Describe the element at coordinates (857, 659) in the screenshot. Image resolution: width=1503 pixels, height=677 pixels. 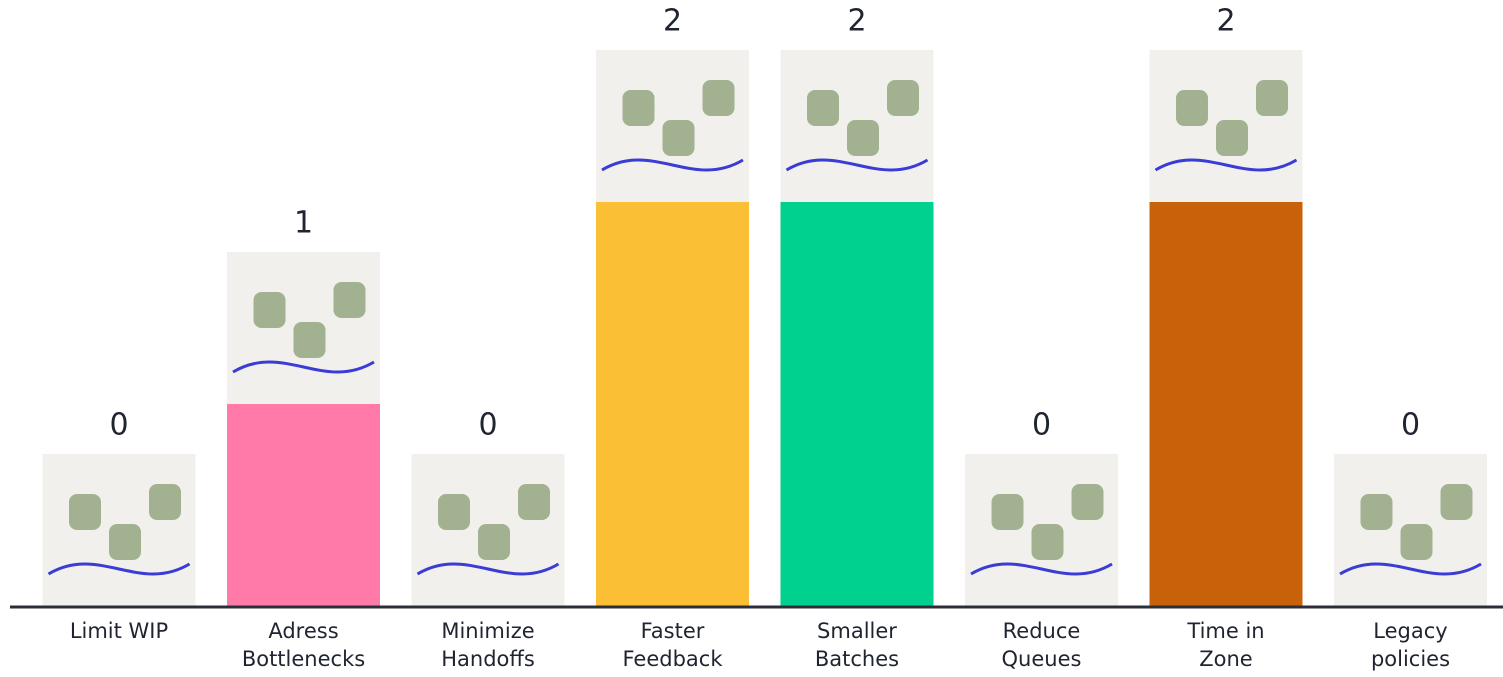
I see `x-tick-label: Batches` at that location.